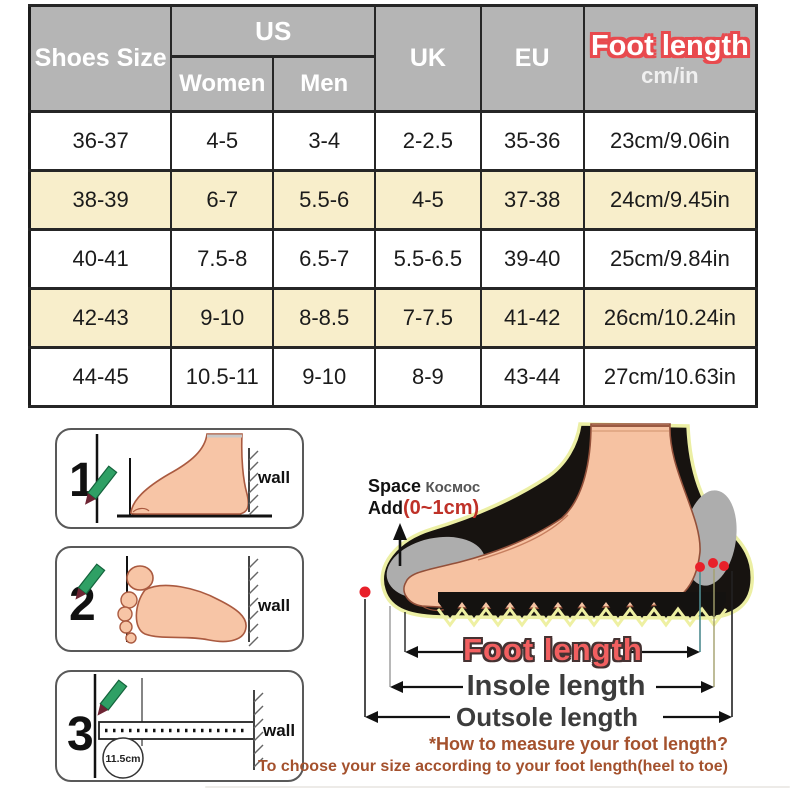 This screenshot has height=800, width=800. Describe the element at coordinates (670, 318) in the screenshot. I see `cell-foot-length: 26cm/10.24in` at that location.